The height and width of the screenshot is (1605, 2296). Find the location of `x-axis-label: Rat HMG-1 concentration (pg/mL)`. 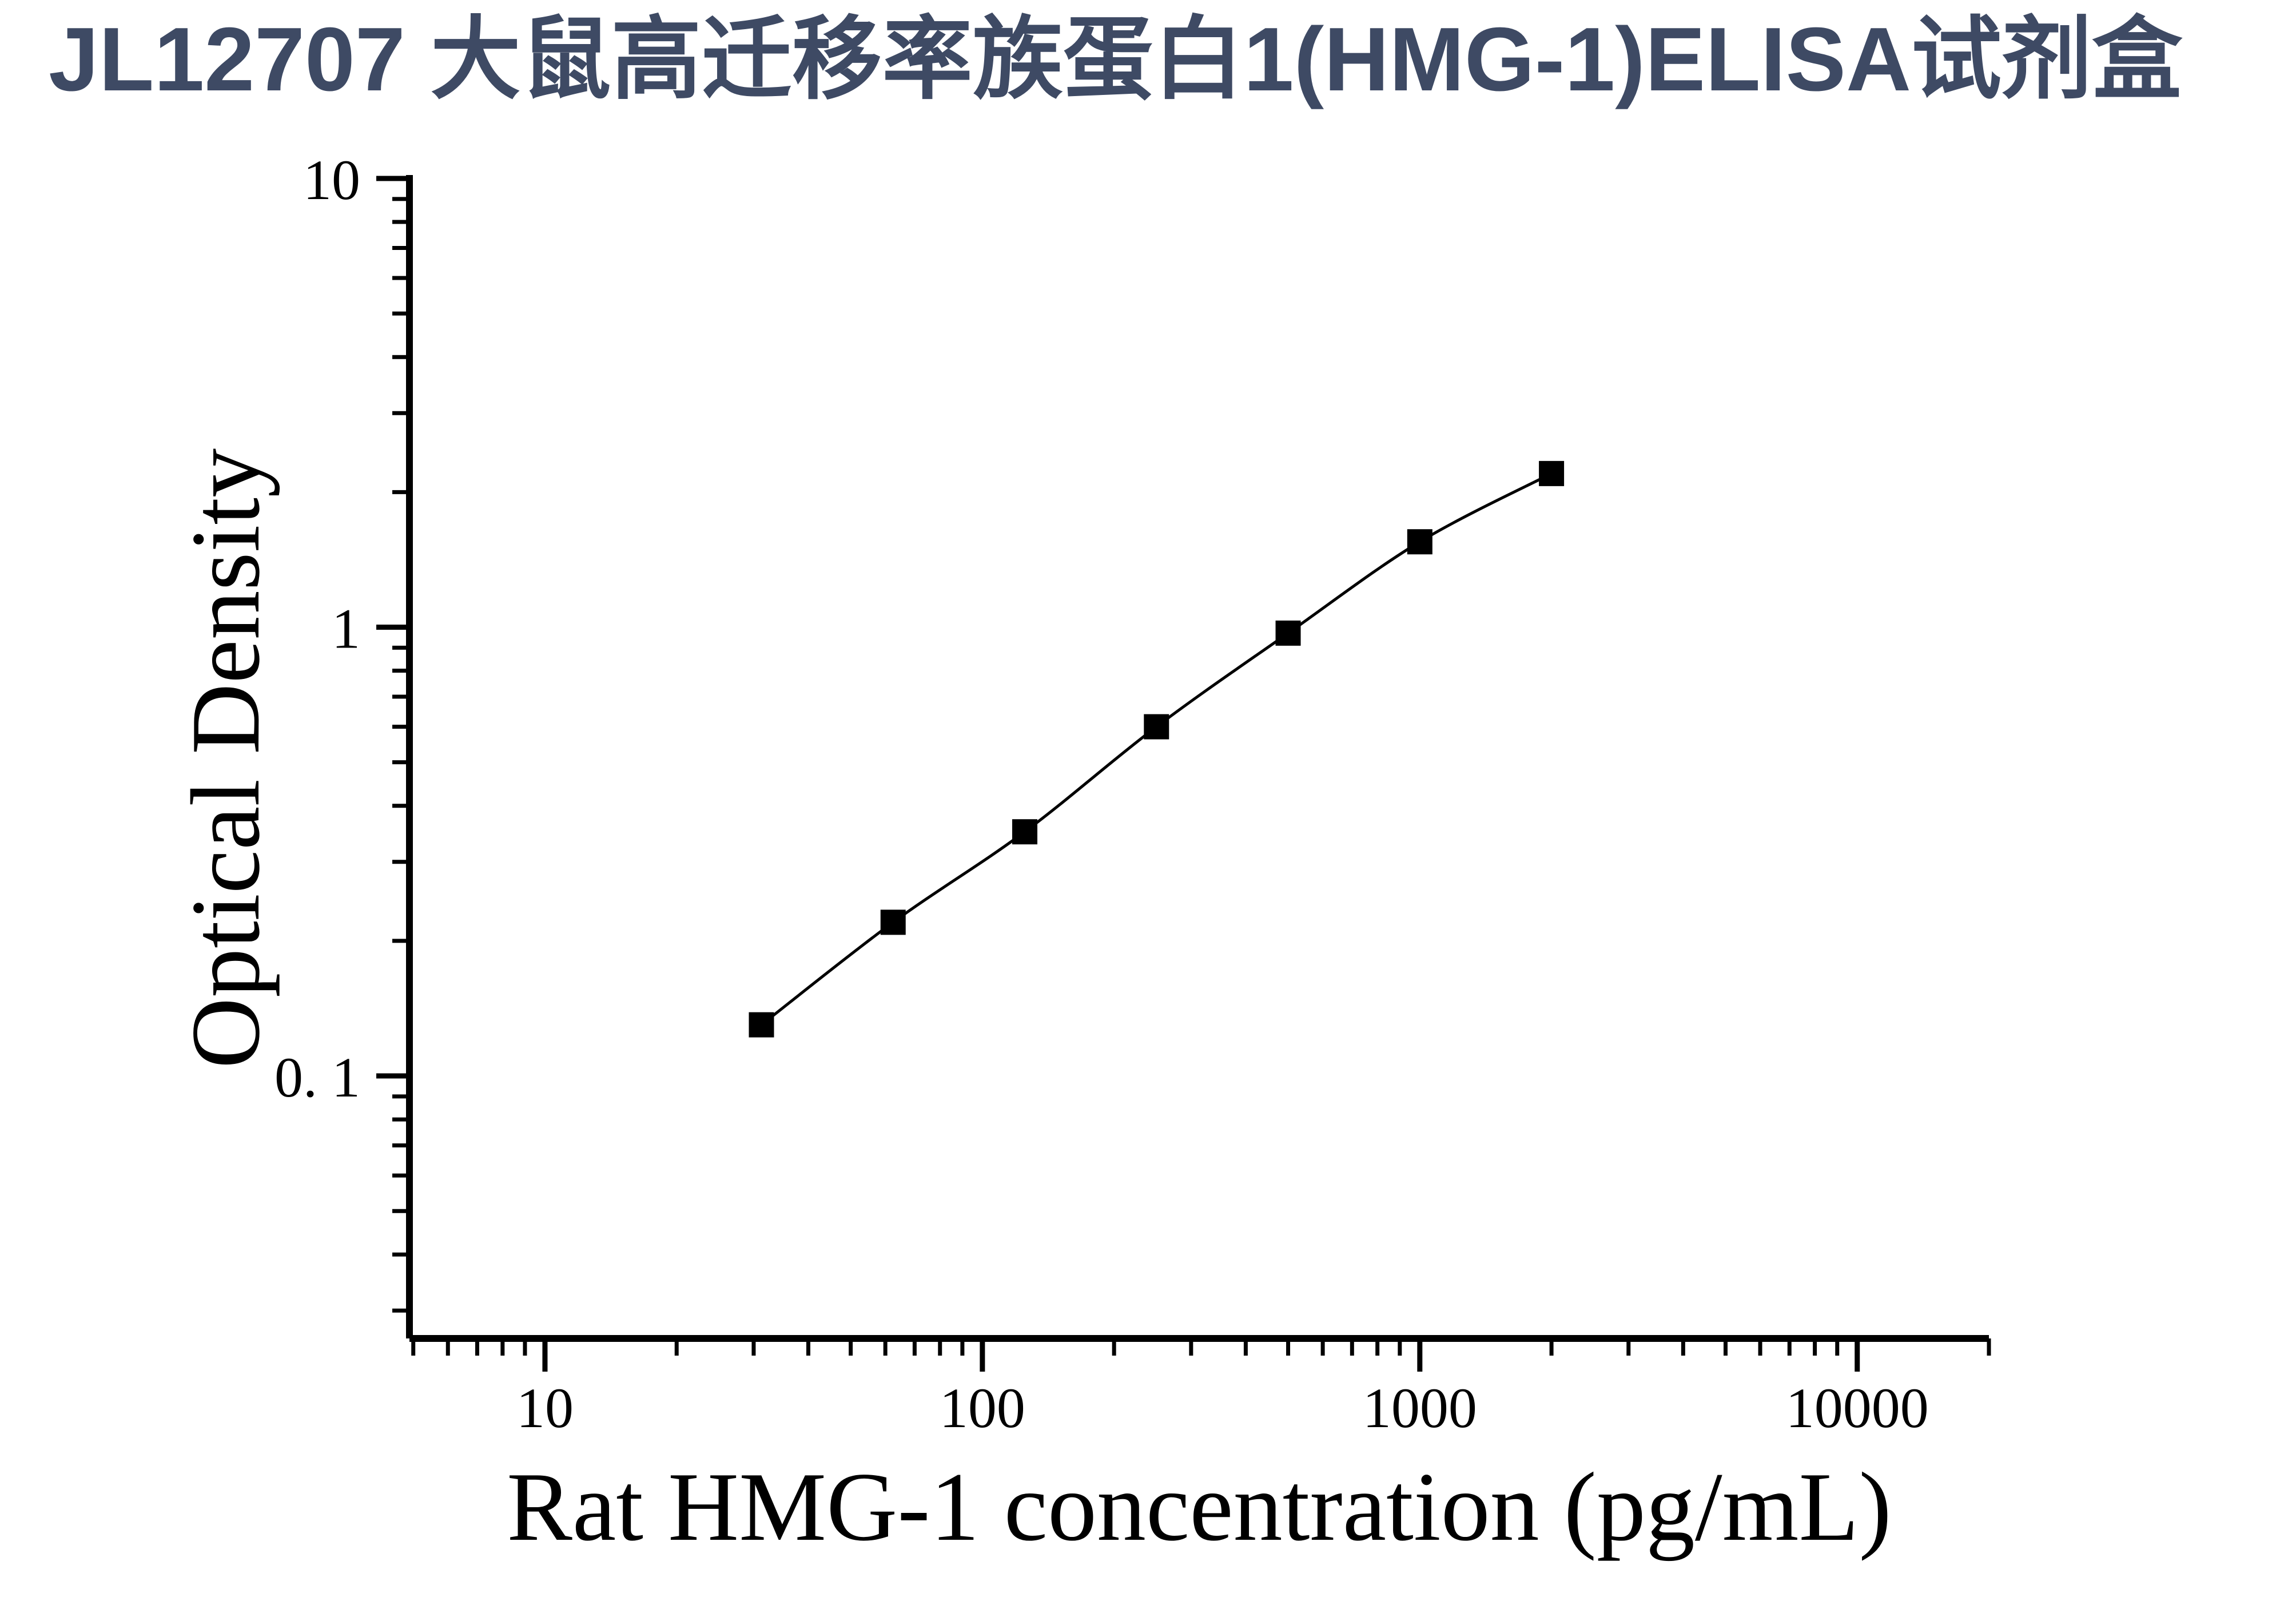

x-axis-label: Rat HMG-1 concentration (pg/mL) is located at coordinates (1199, 1507).